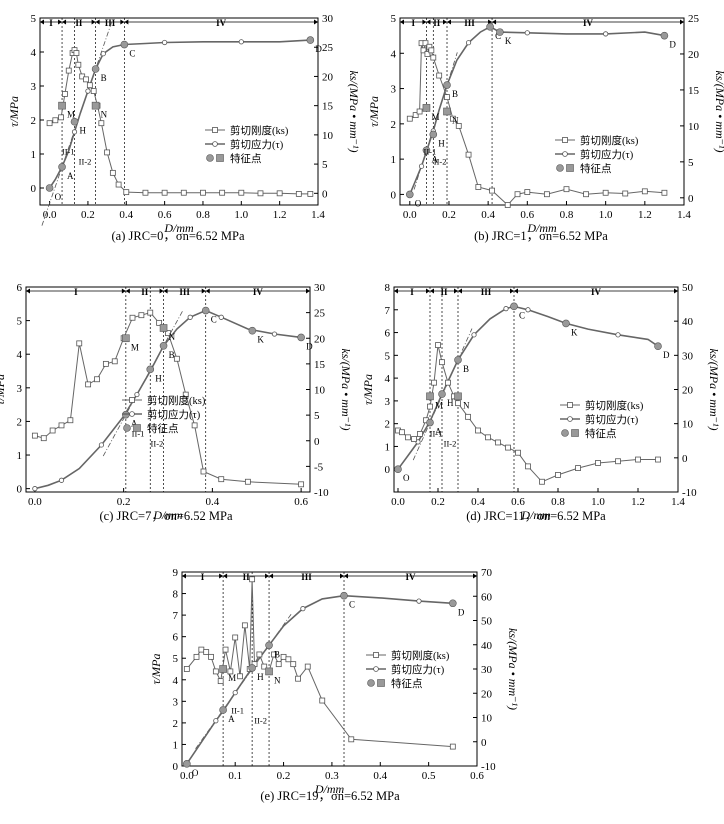 The image size is (724, 824). Describe the element at coordinates (388, 402) in the screenshot. I see `y-tick-label-left: 3` at that location.